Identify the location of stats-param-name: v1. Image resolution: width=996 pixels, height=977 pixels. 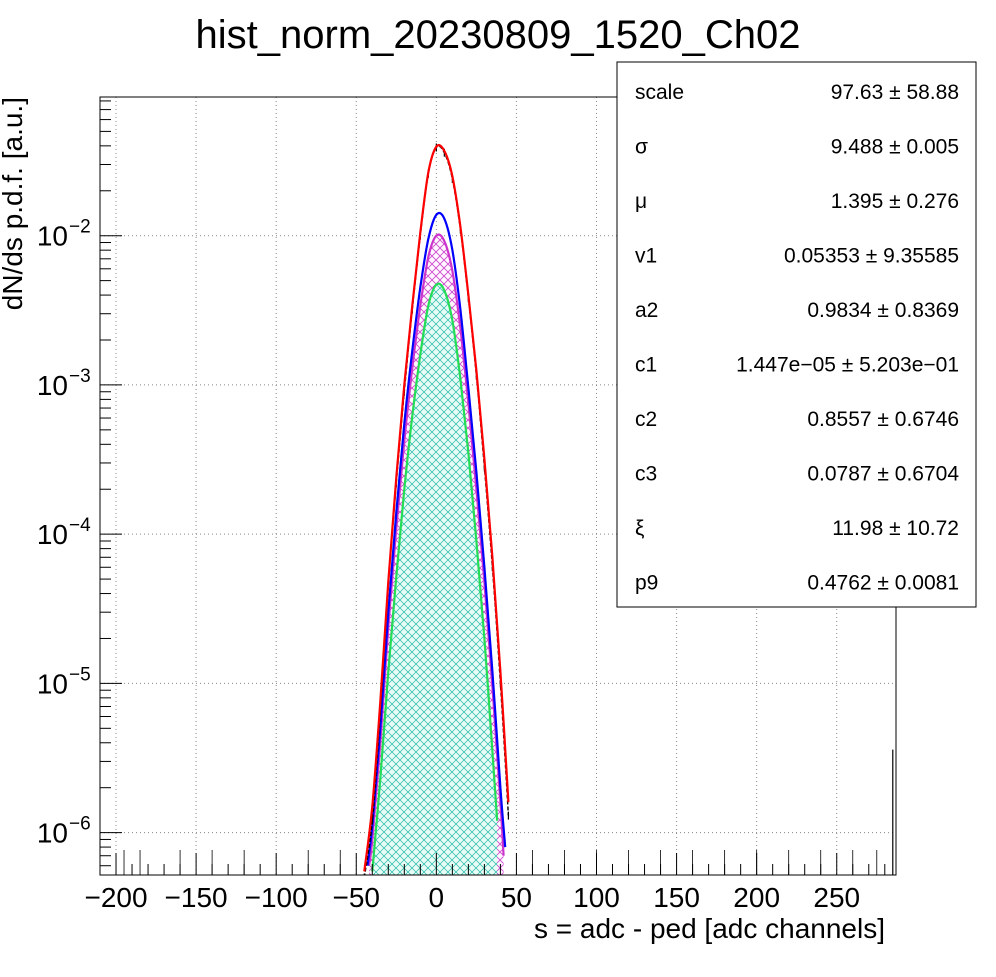
(646, 256).